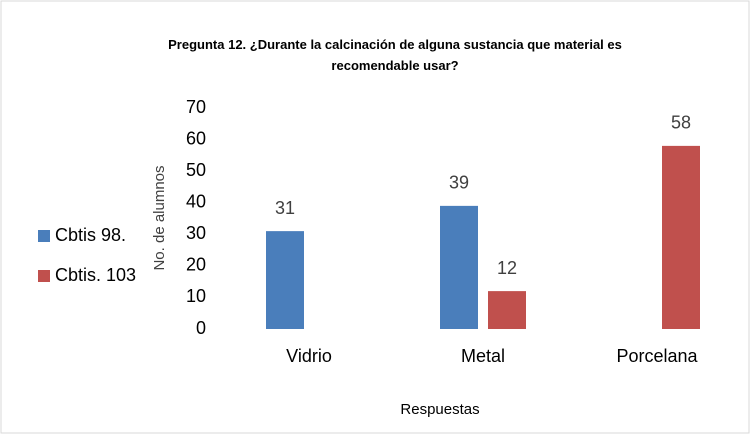 The image size is (751, 435). Describe the element at coordinates (196, 107) in the screenshot. I see `y-tick-label: 70` at that location.